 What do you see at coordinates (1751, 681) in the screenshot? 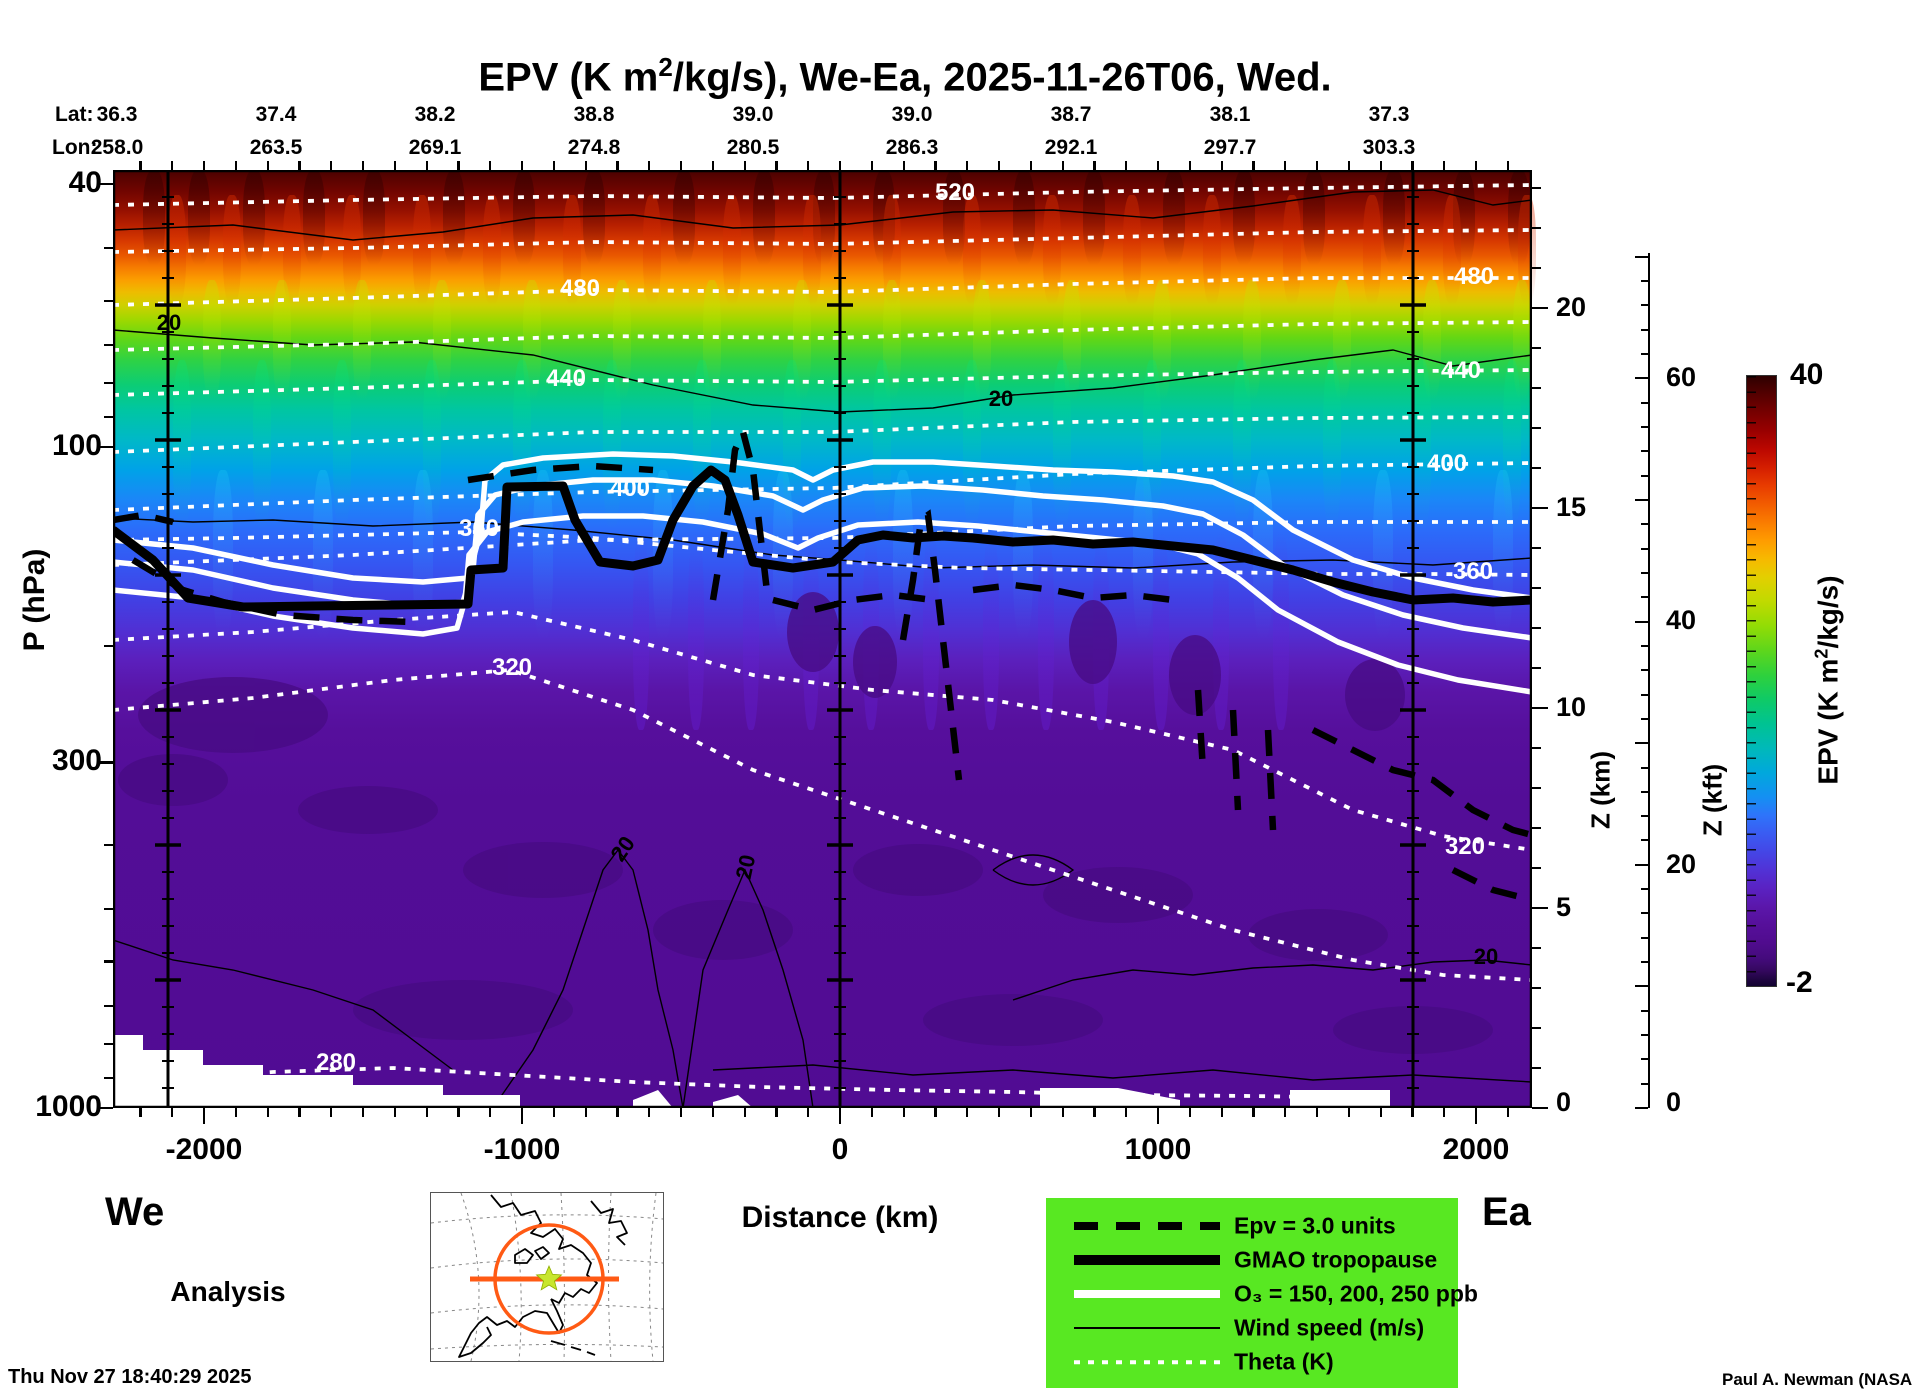
I see `colorbar-ticks` at bounding box center [1751, 681].